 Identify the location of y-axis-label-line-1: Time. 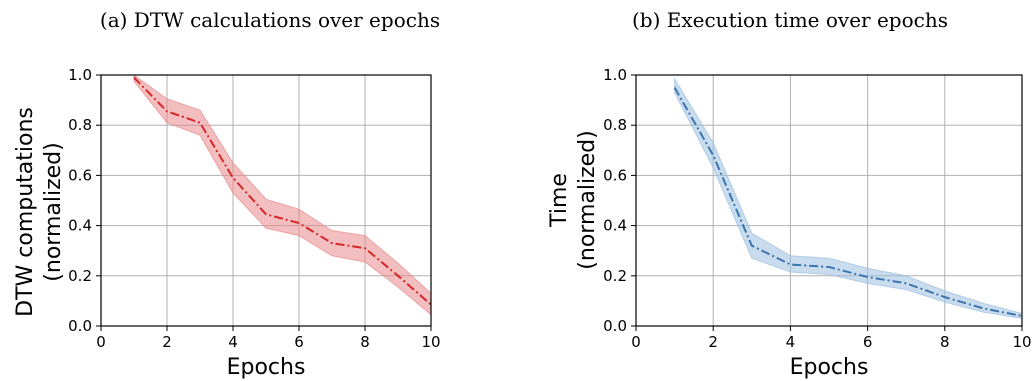
(559, 200).